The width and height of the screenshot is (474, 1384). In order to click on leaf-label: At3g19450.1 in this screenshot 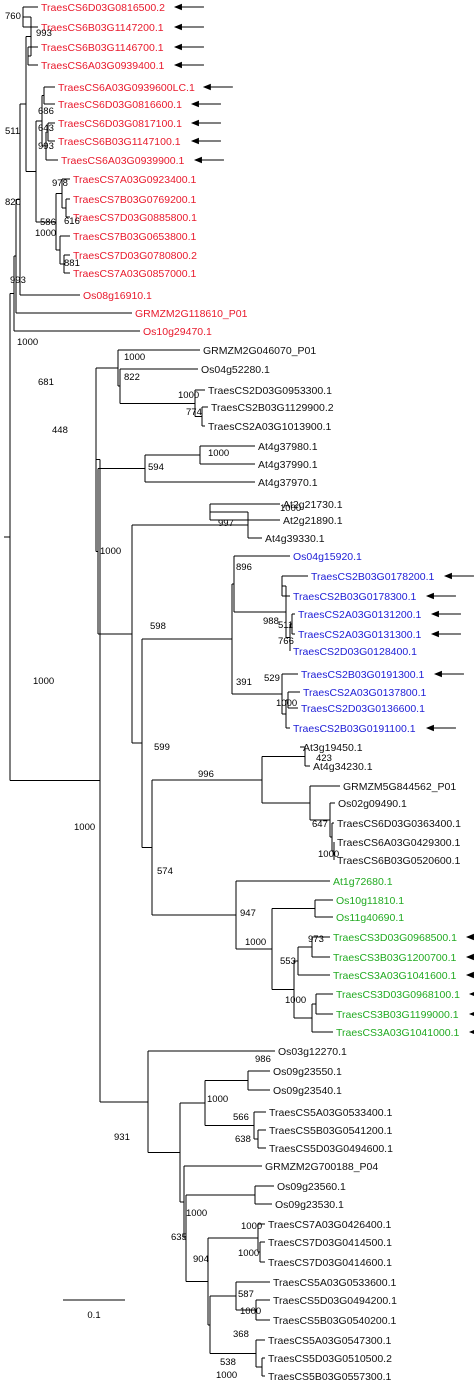, I will do `click(333, 748)`.